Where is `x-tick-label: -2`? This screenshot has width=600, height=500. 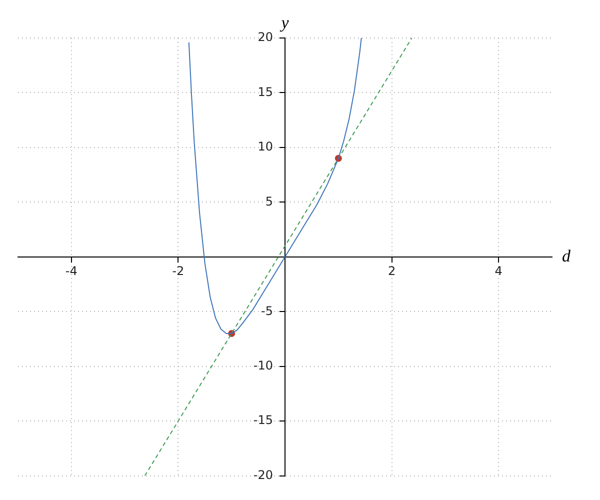
x-tick-label: -2 is located at coordinates (178, 271).